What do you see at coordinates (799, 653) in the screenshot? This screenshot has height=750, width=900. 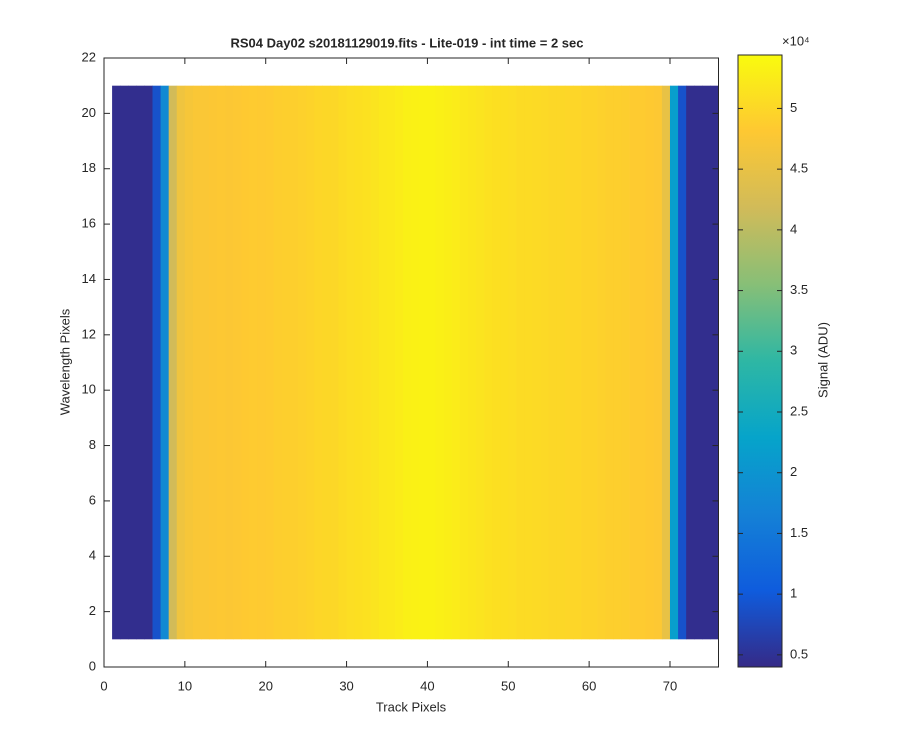 I see `colorbar-tick-label: 0.5` at bounding box center [799, 653].